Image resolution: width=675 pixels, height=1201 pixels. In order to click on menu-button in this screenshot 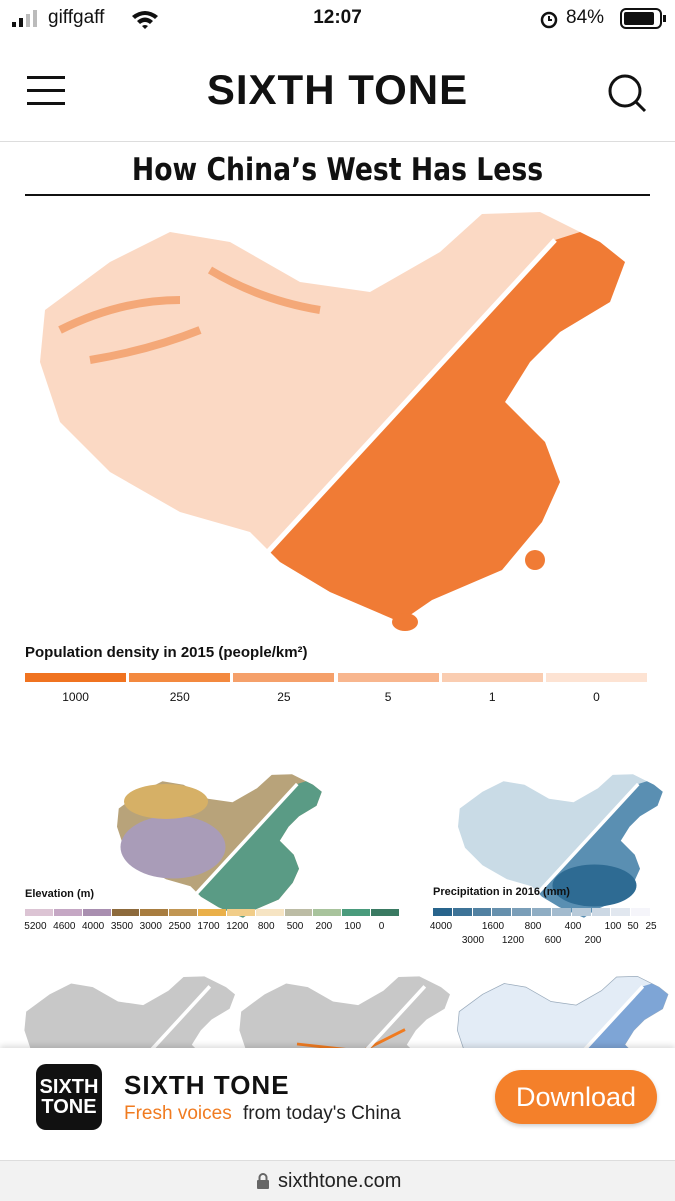, I will do `click(47, 91)`.